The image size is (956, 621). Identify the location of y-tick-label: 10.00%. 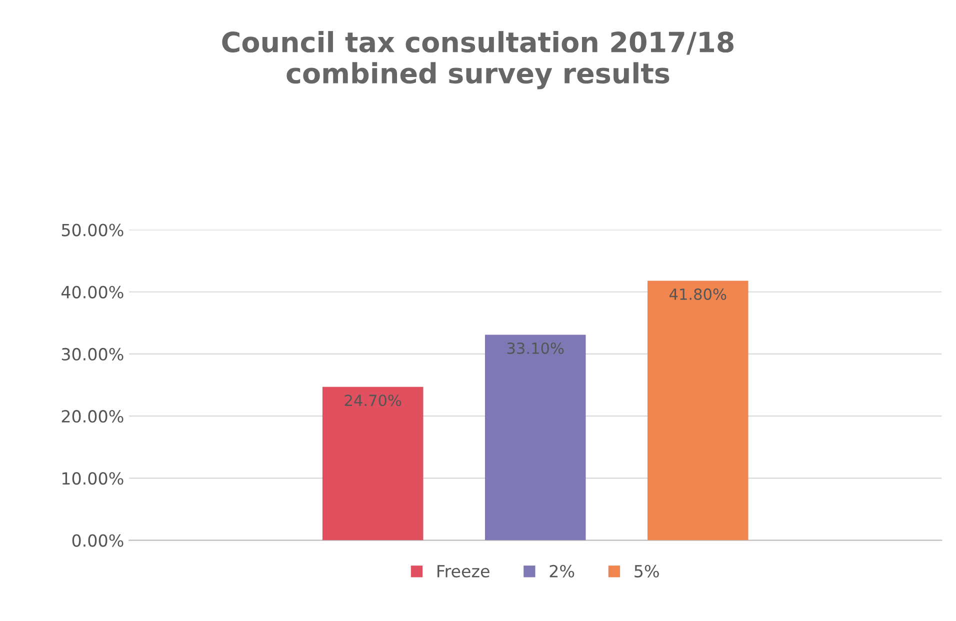
(93, 478).